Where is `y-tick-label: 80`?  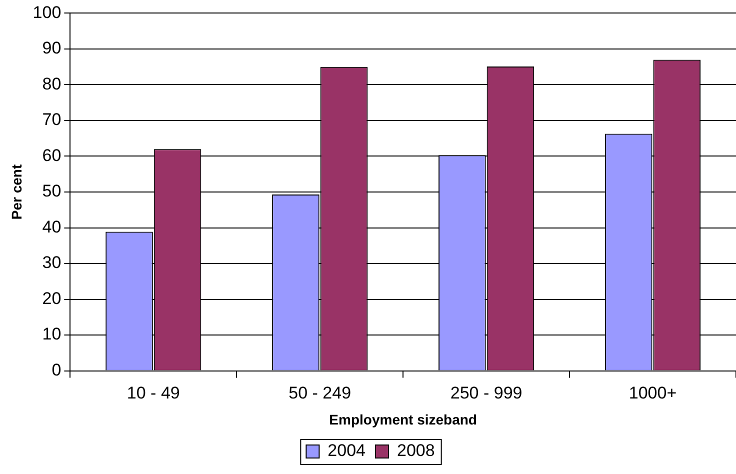
y-tick-label: 80 is located at coordinates (52, 84).